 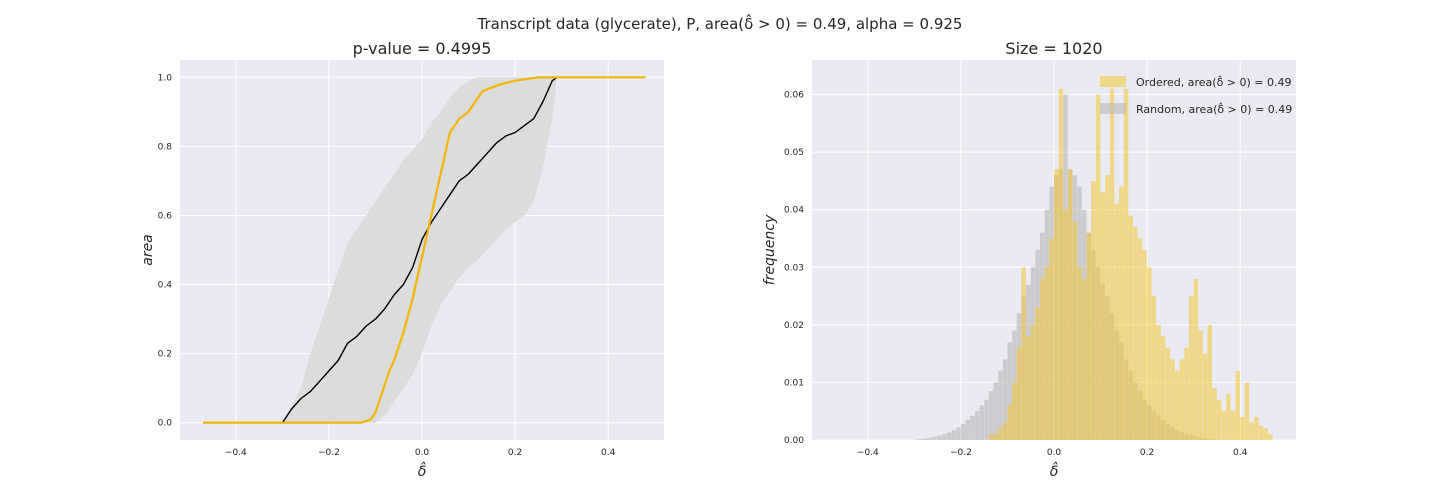 What do you see at coordinates (794, 326) in the screenshot?
I see `right-y-tick-label: 0.02` at bounding box center [794, 326].